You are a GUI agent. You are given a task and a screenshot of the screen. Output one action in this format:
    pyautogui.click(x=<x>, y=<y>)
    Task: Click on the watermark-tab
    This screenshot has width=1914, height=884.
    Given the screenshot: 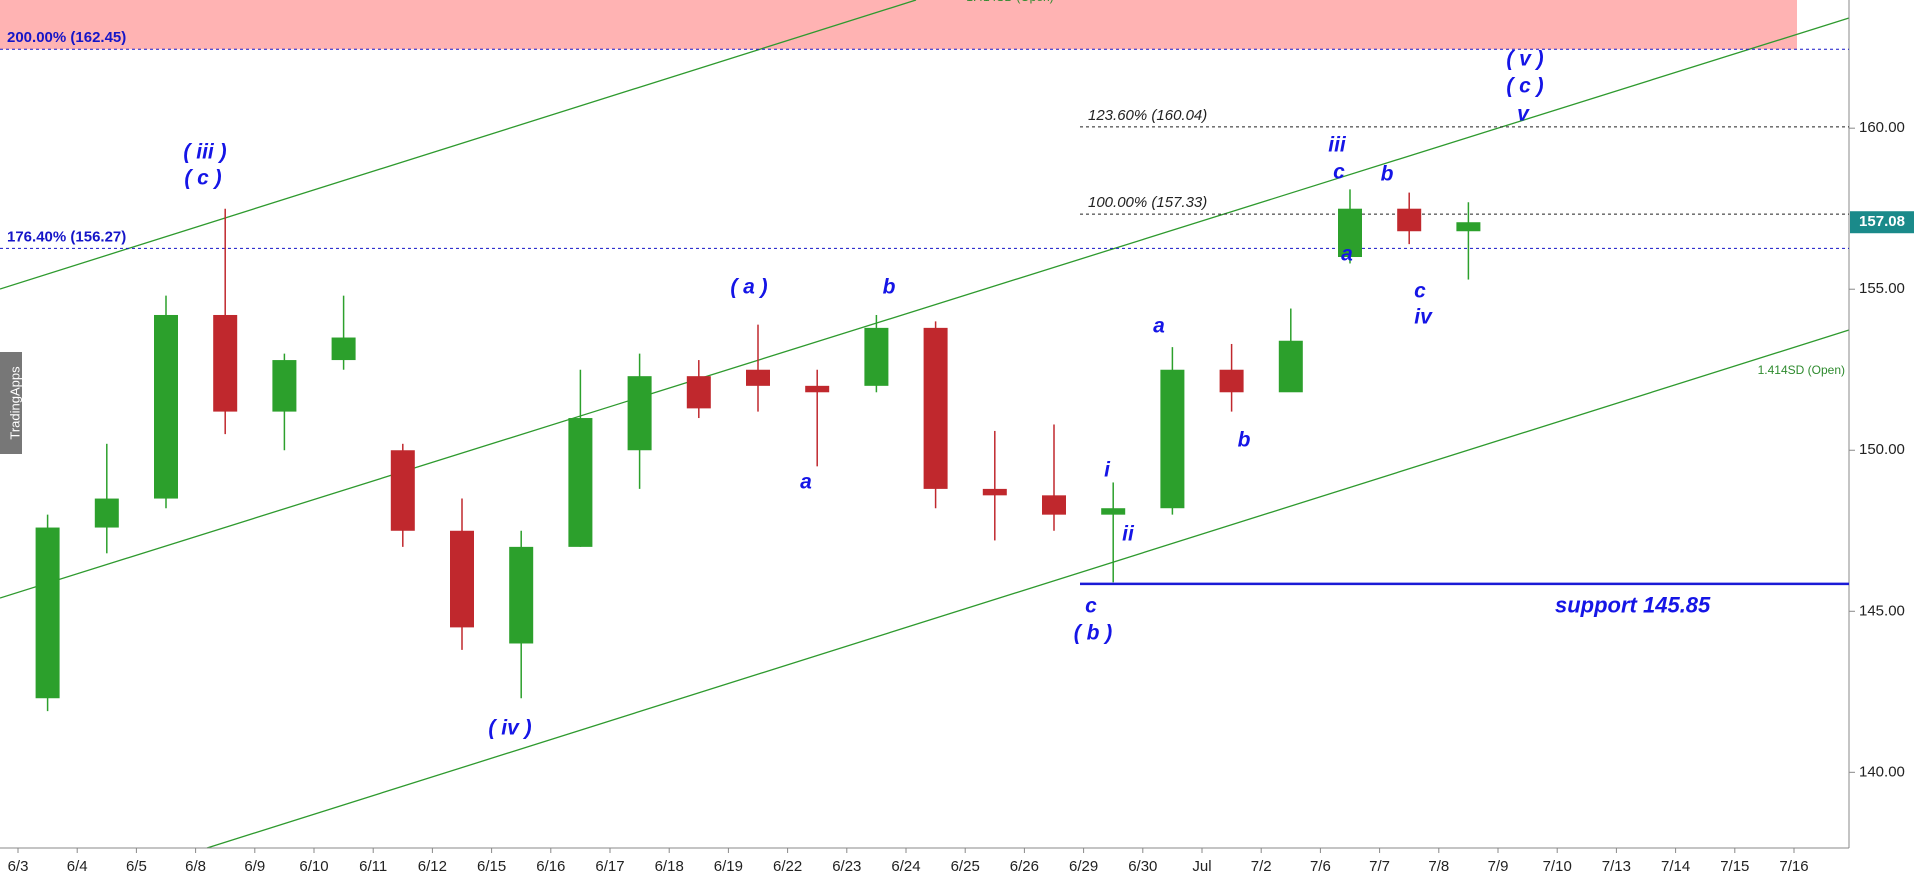 What is the action you would take?
    pyautogui.click(x=11, y=403)
    